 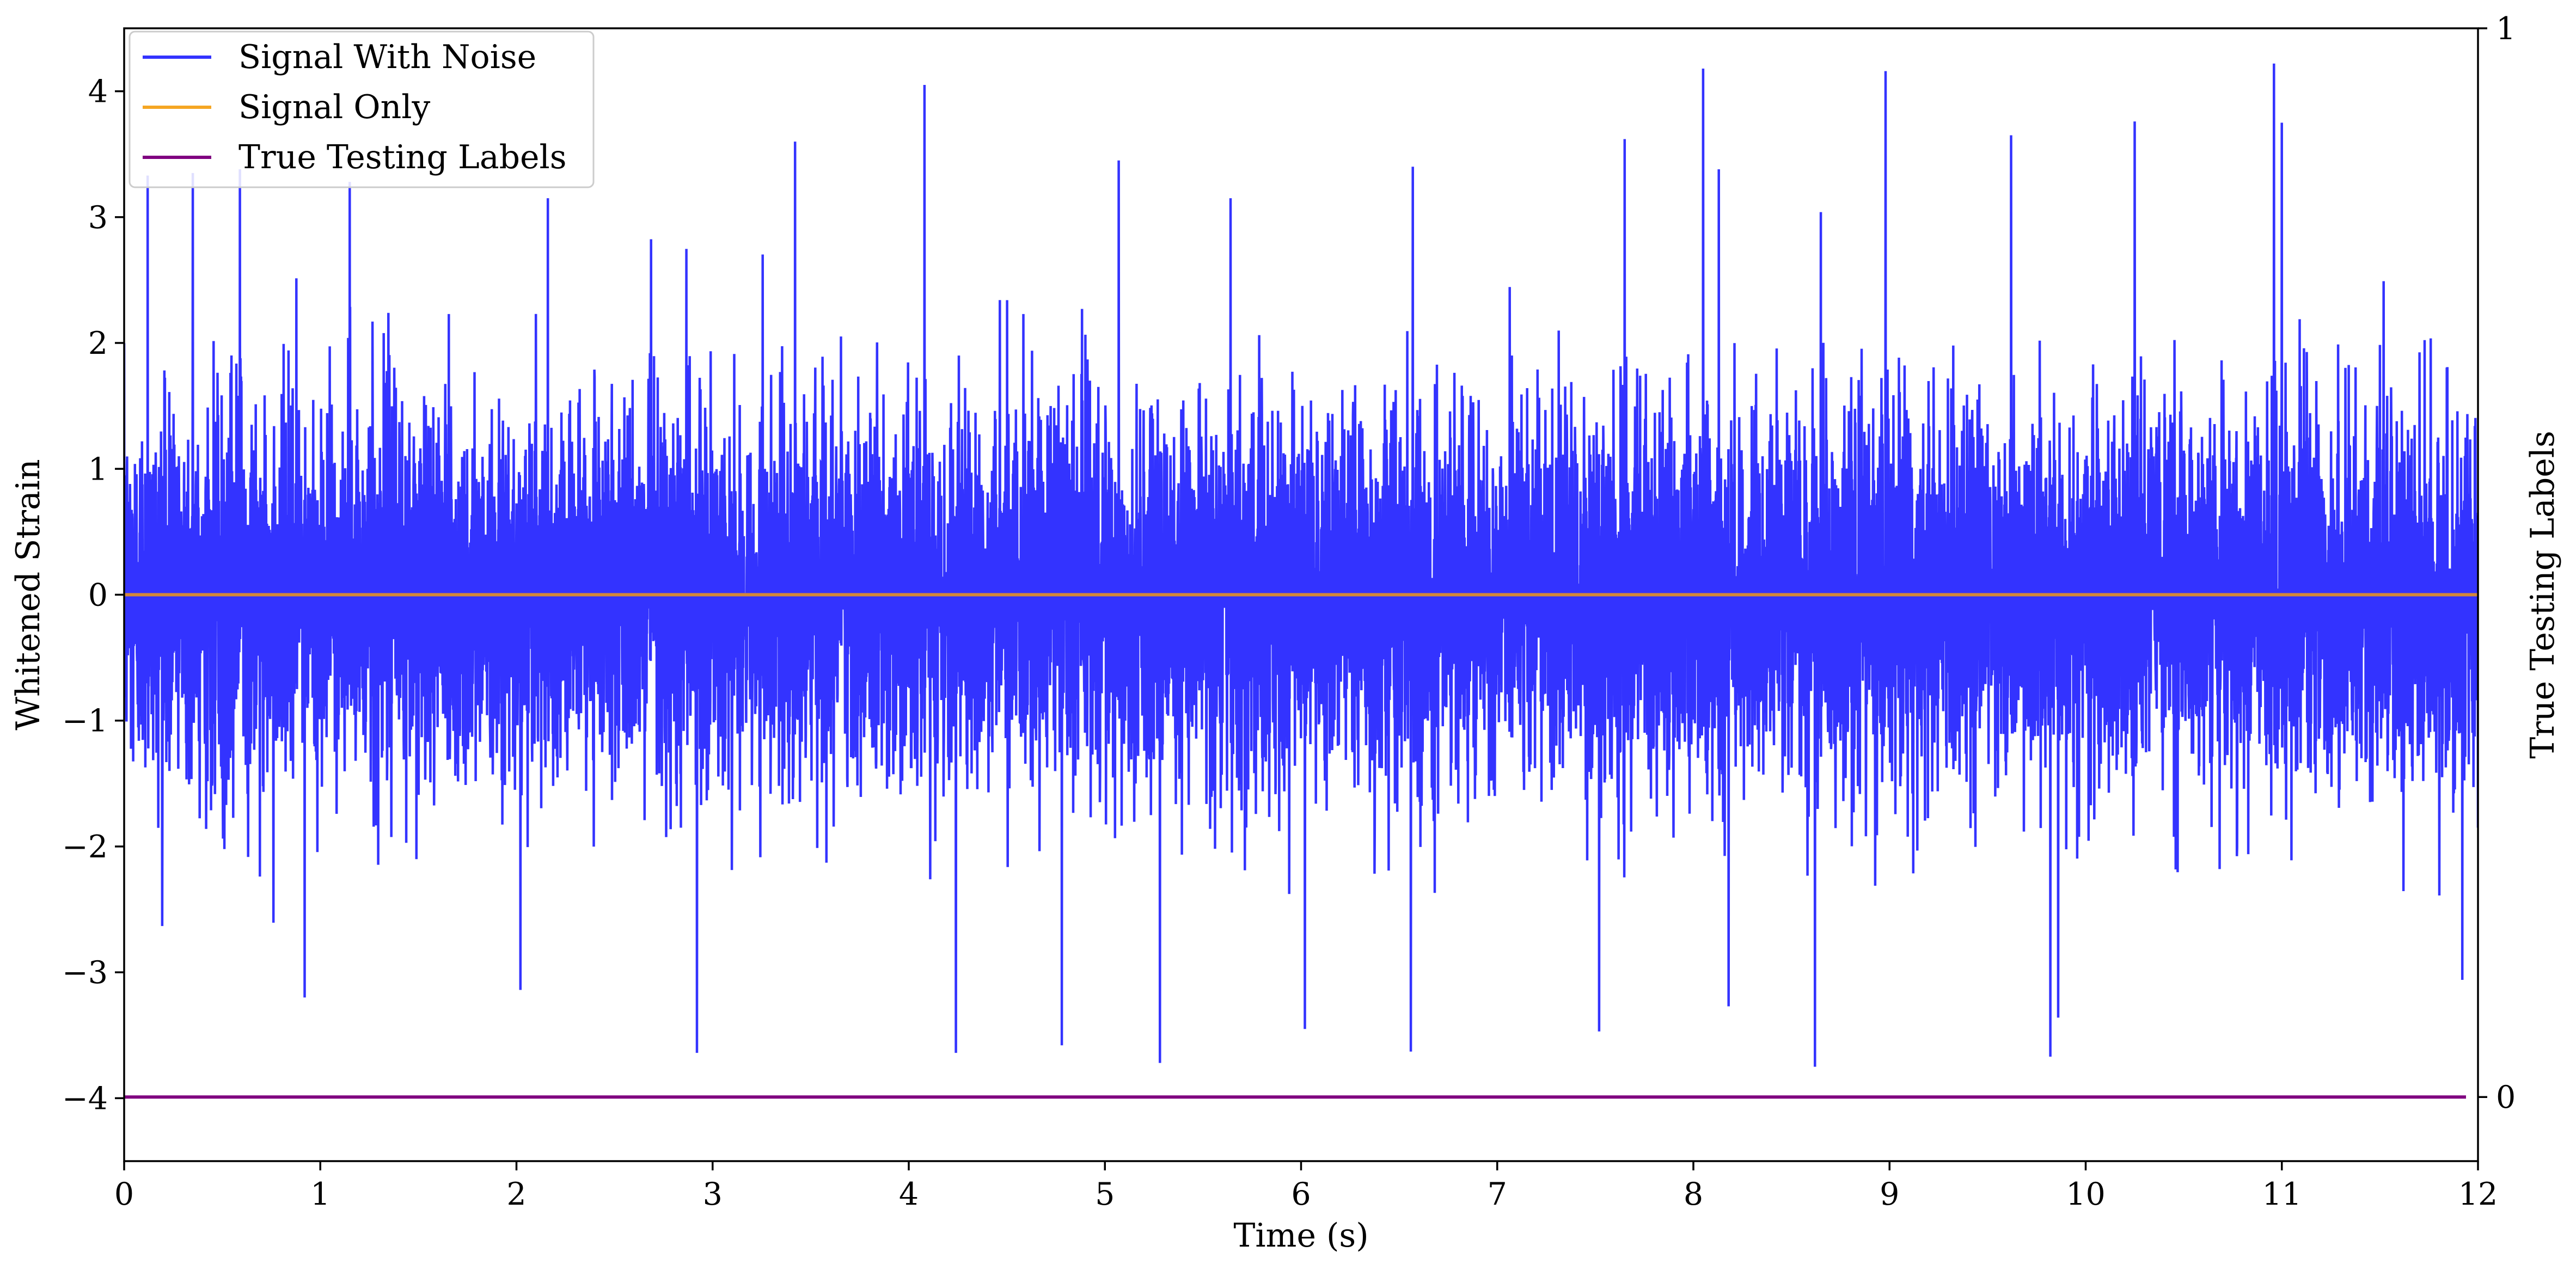 I want to click on x-tick-label: 2, so click(x=516, y=1194).